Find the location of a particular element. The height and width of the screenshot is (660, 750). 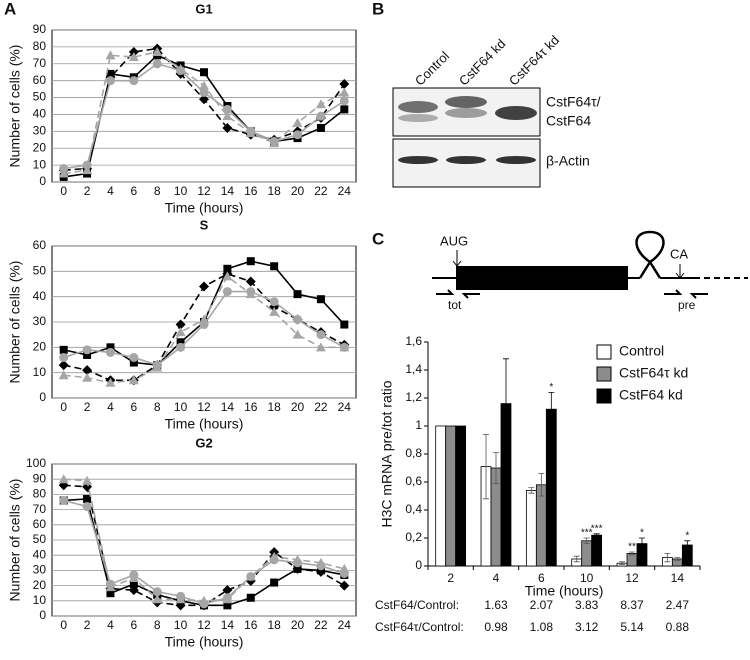

y-tick-label: 1 is located at coordinates (418, 425).